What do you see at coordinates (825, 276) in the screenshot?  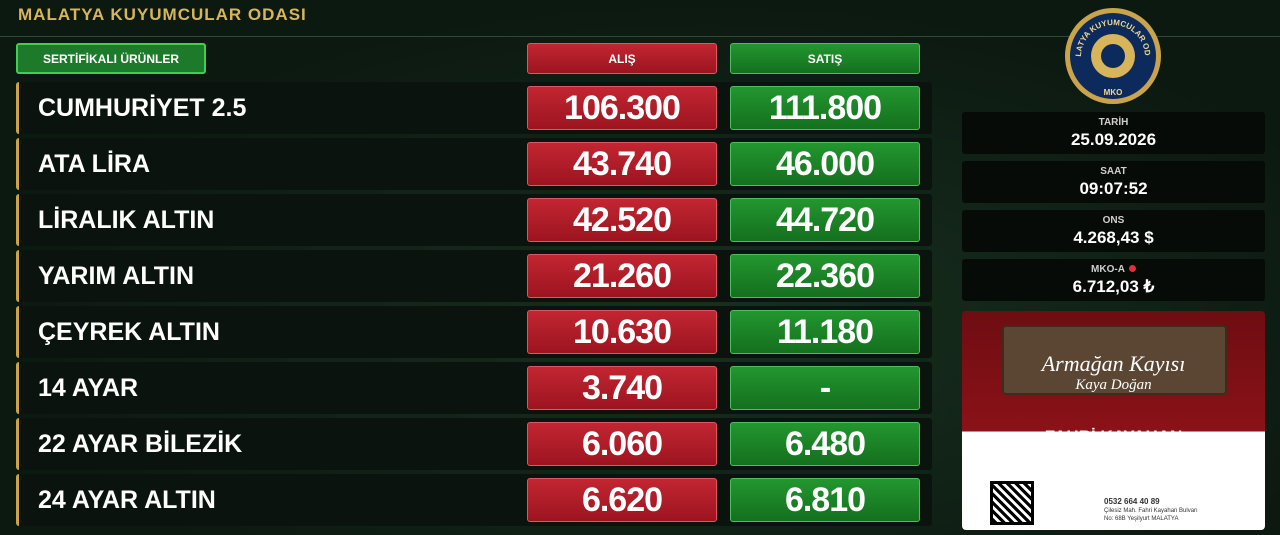 I see `sell-price: 22.360` at bounding box center [825, 276].